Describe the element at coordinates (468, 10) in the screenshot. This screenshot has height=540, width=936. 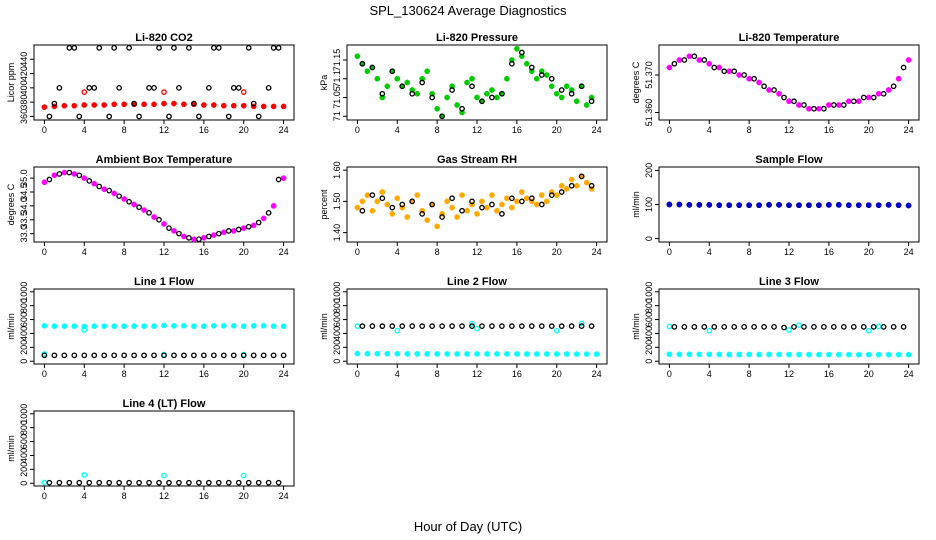
I see `figure-title: SPL_130624 Average Diagnostics` at that location.